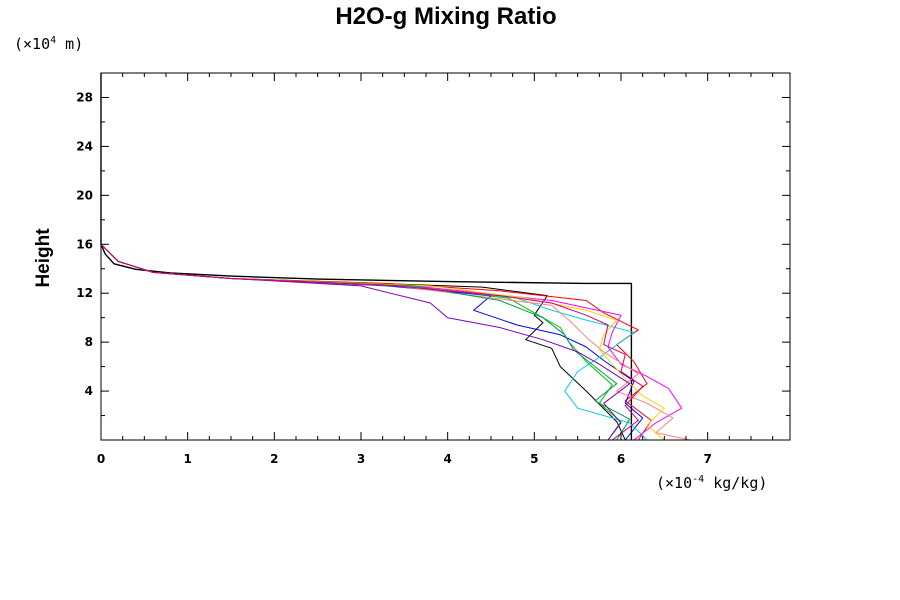 The height and width of the screenshot is (600, 900). Describe the element at coordinates (101, 459) in the screenshot. I see `x-tick-label: 0` at that location.